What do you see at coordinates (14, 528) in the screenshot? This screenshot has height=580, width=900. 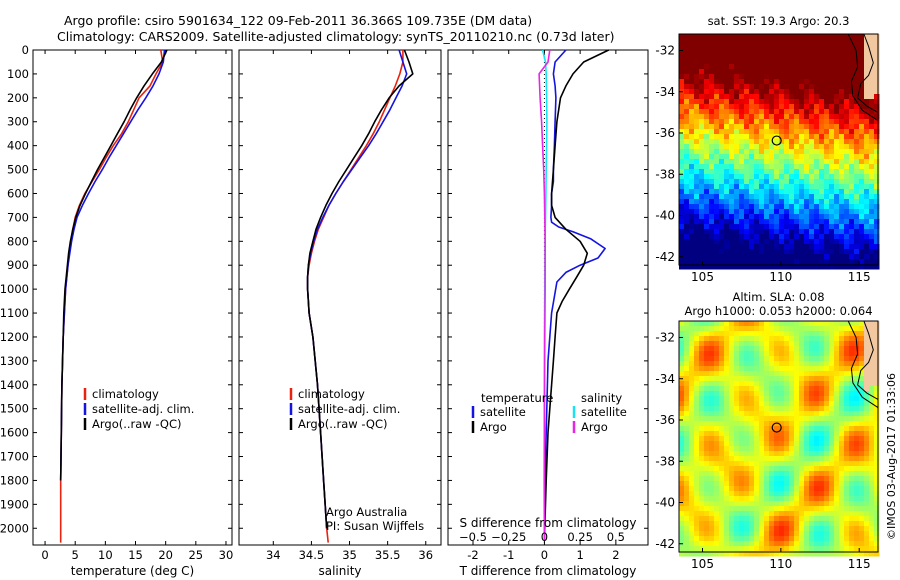 I see `ytick-label: 2000` at bounding box center [14, 528].